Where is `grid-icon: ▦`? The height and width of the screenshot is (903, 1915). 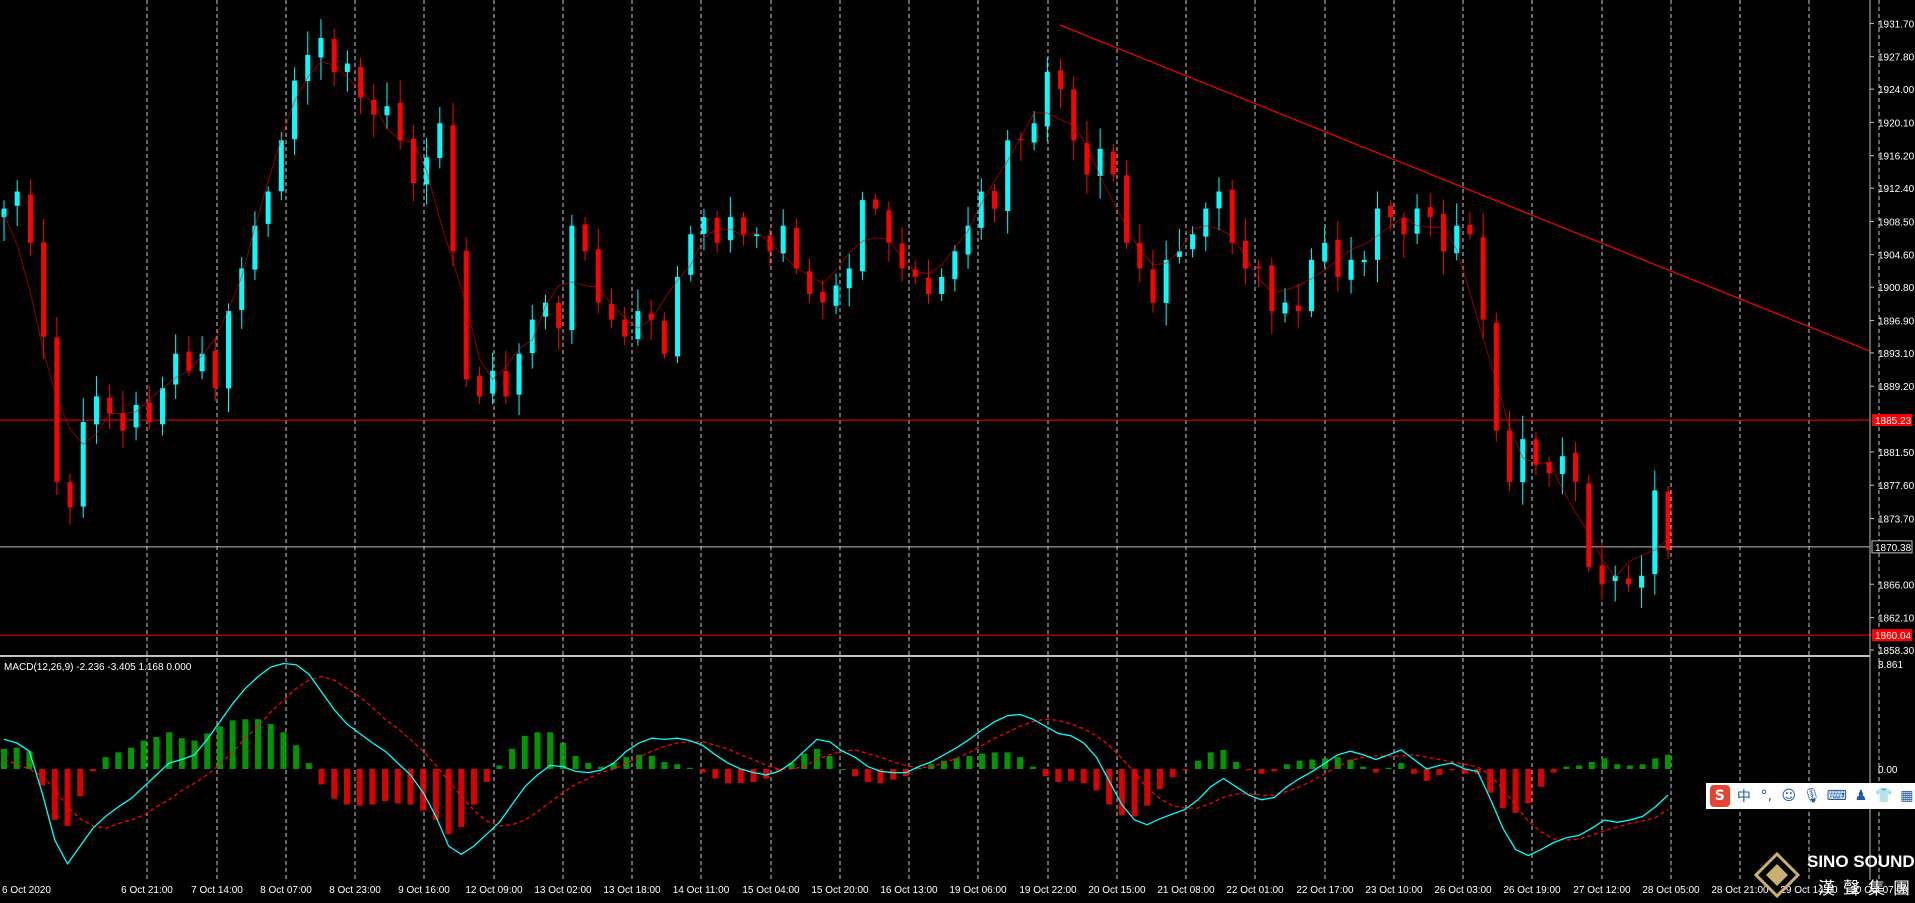 grid-icon: ▦ is located at coordinates (1907, 796).